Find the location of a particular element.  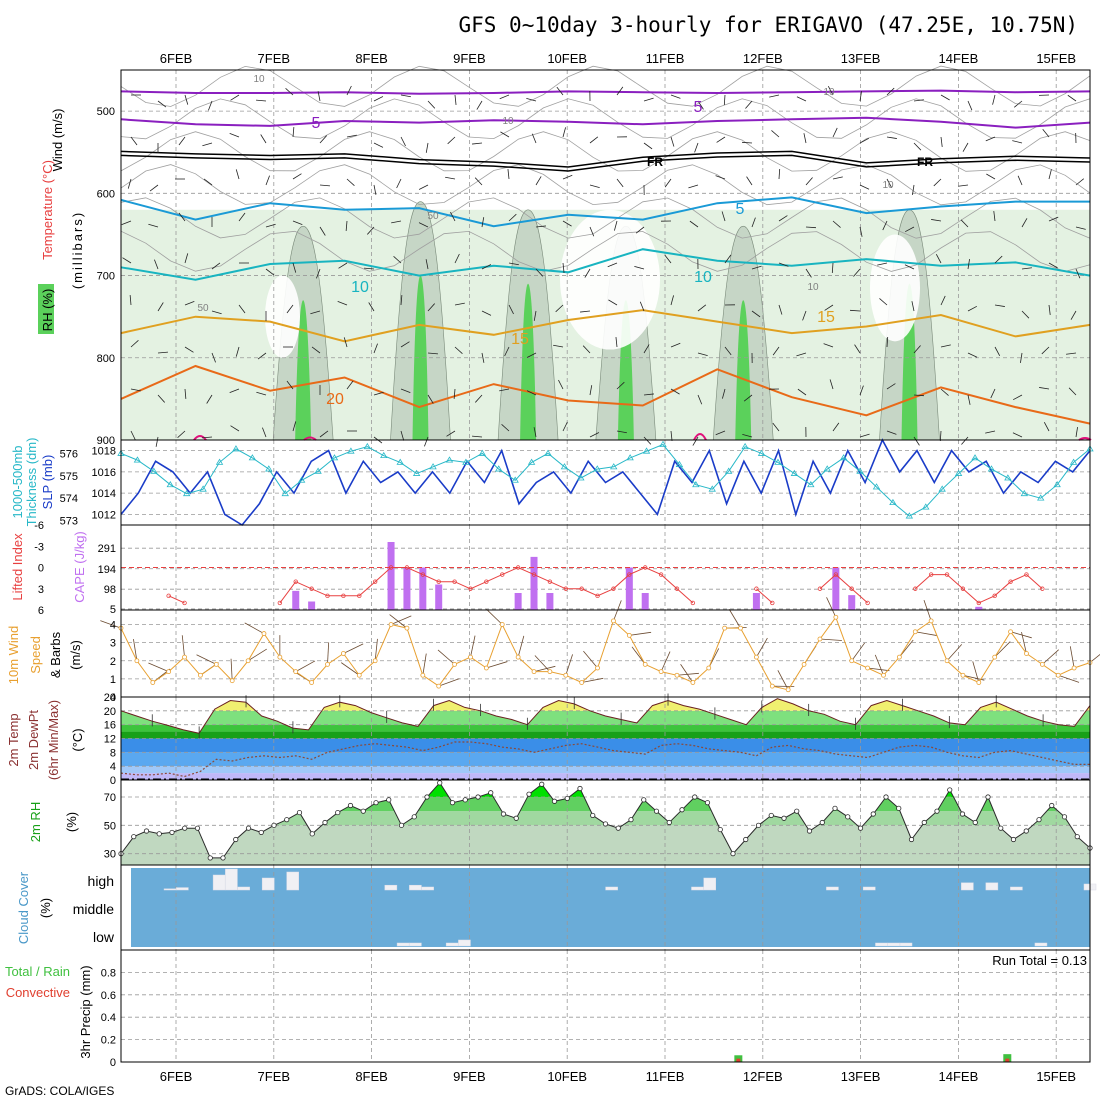

rh-contour-line is located at coordinates (605, 185).